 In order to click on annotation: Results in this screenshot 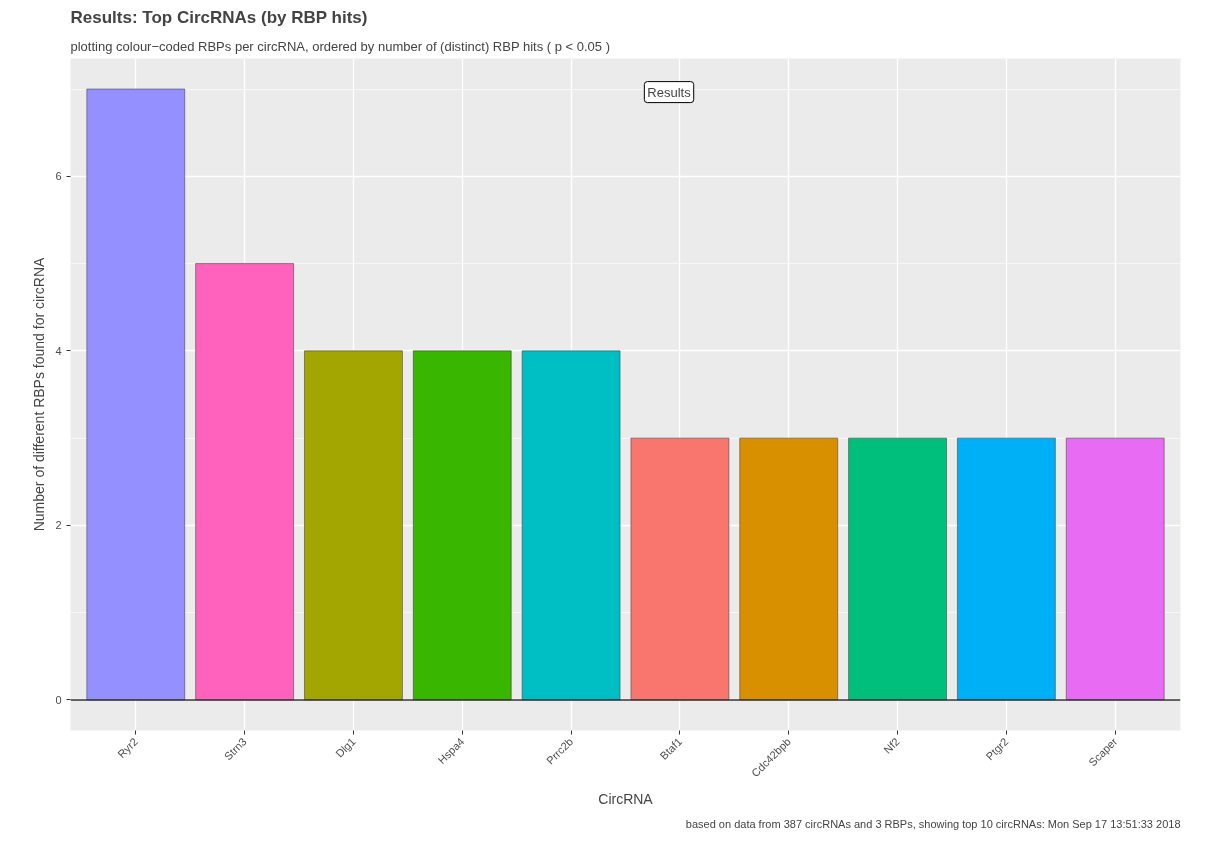, I will do `click(669, 92)`.